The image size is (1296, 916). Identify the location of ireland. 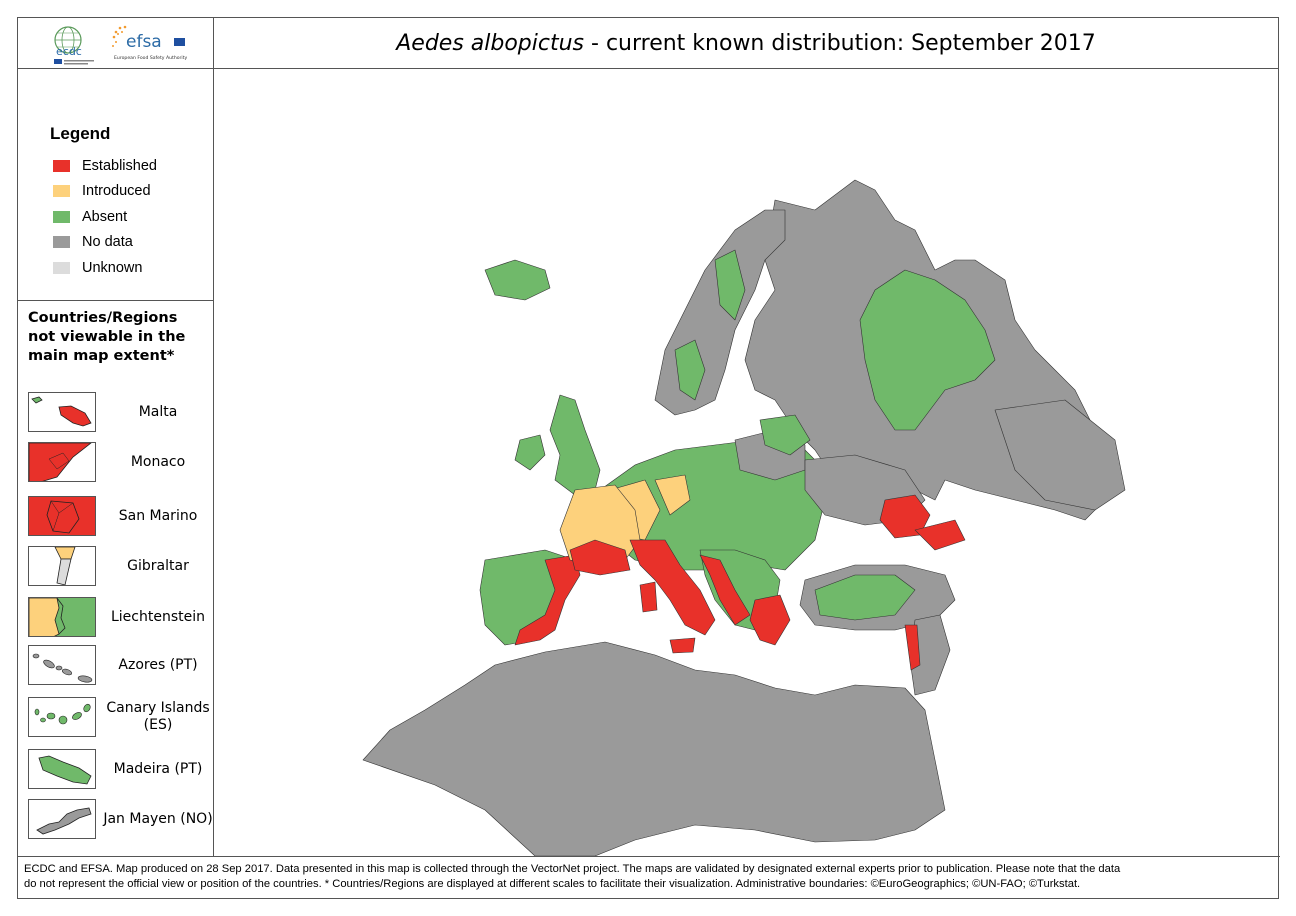
(530, 452).